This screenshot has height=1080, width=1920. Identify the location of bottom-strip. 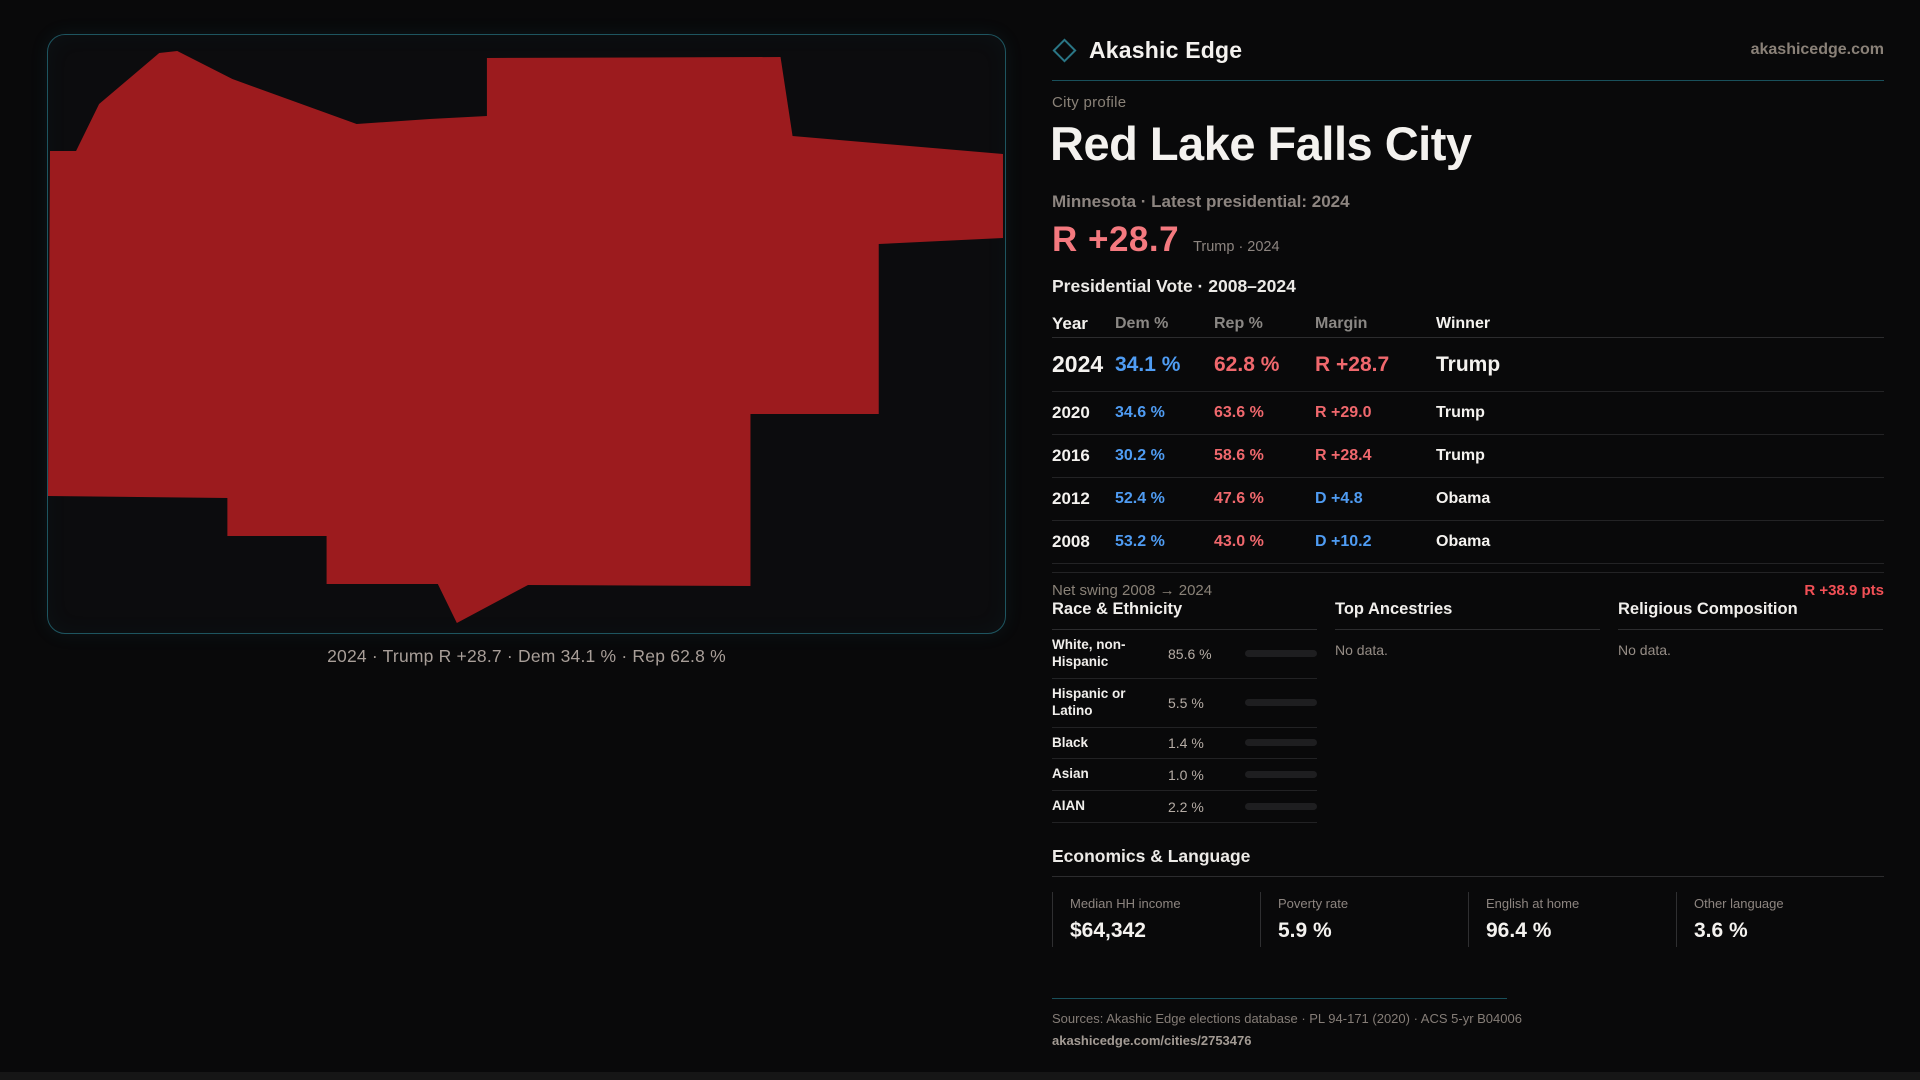
(960, 1076).